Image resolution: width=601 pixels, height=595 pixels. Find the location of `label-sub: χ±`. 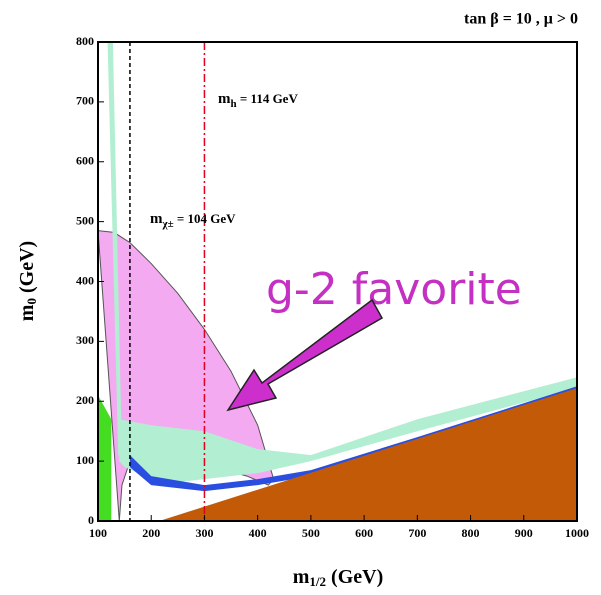

label-sub: χ± is located at coordinates (168, 224).